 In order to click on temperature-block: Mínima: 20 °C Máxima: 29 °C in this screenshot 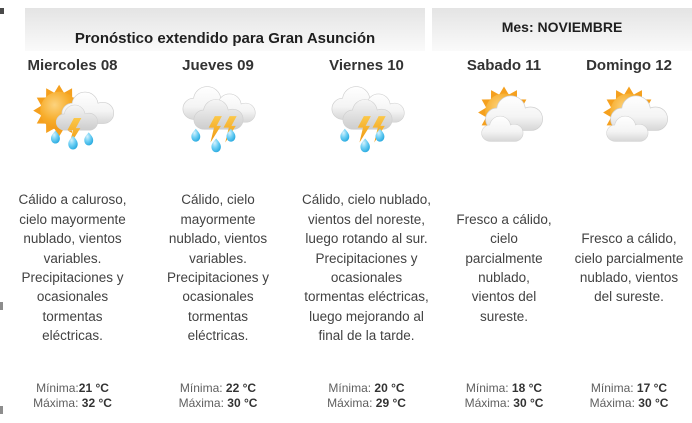, I will do `click(366, 402)`.